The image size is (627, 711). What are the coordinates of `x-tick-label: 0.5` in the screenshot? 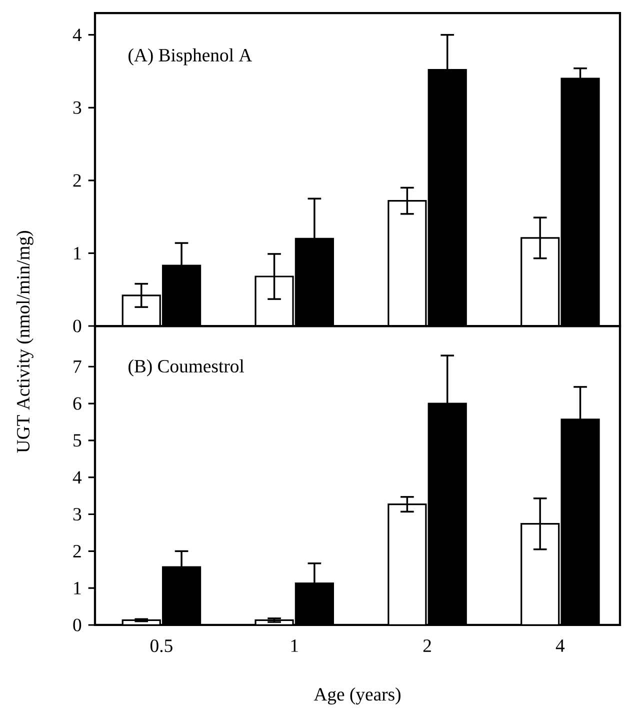 It's located at (161, 645).